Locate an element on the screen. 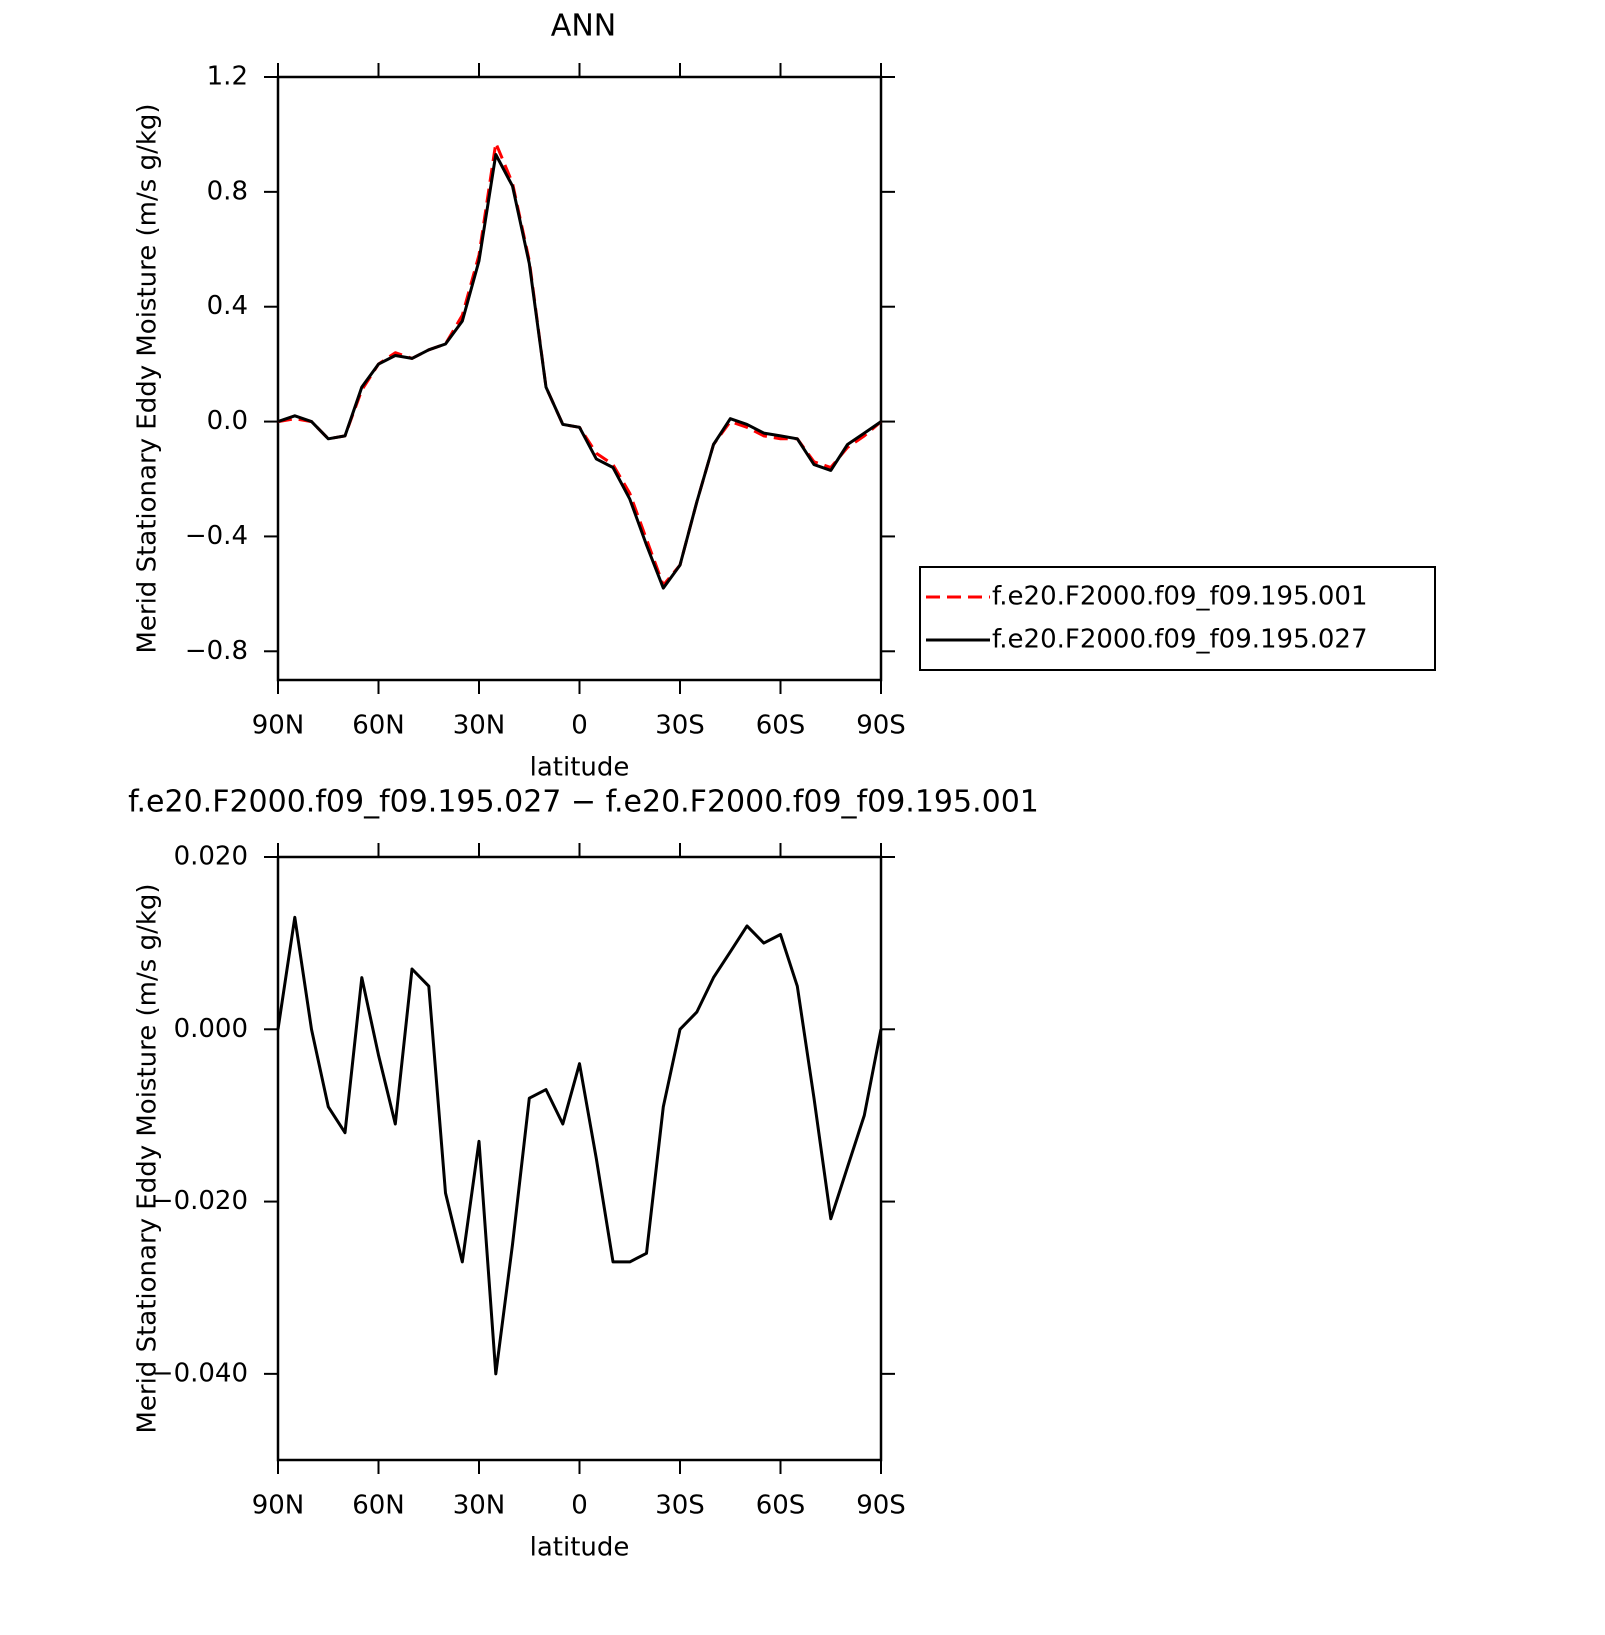 The width and height of the screenshot is (1605, 1635). y-tick-label: 1.2 is located at coordinates (227, 77).